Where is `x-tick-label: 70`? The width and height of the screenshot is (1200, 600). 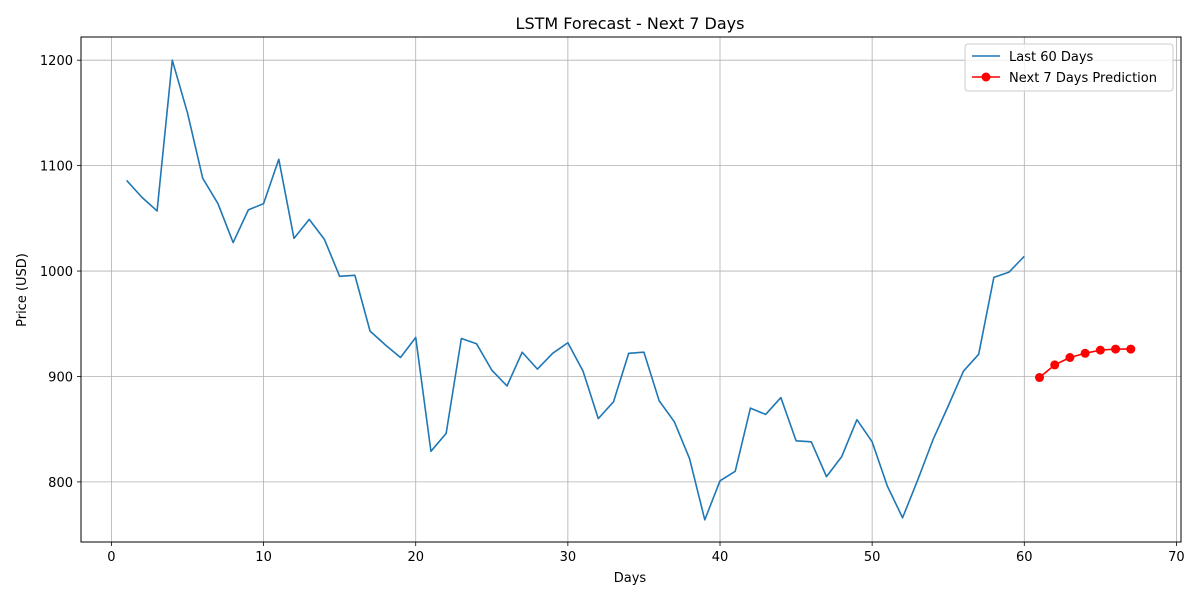 x-tick-label: 70 is located at coordinates (1176, 557).